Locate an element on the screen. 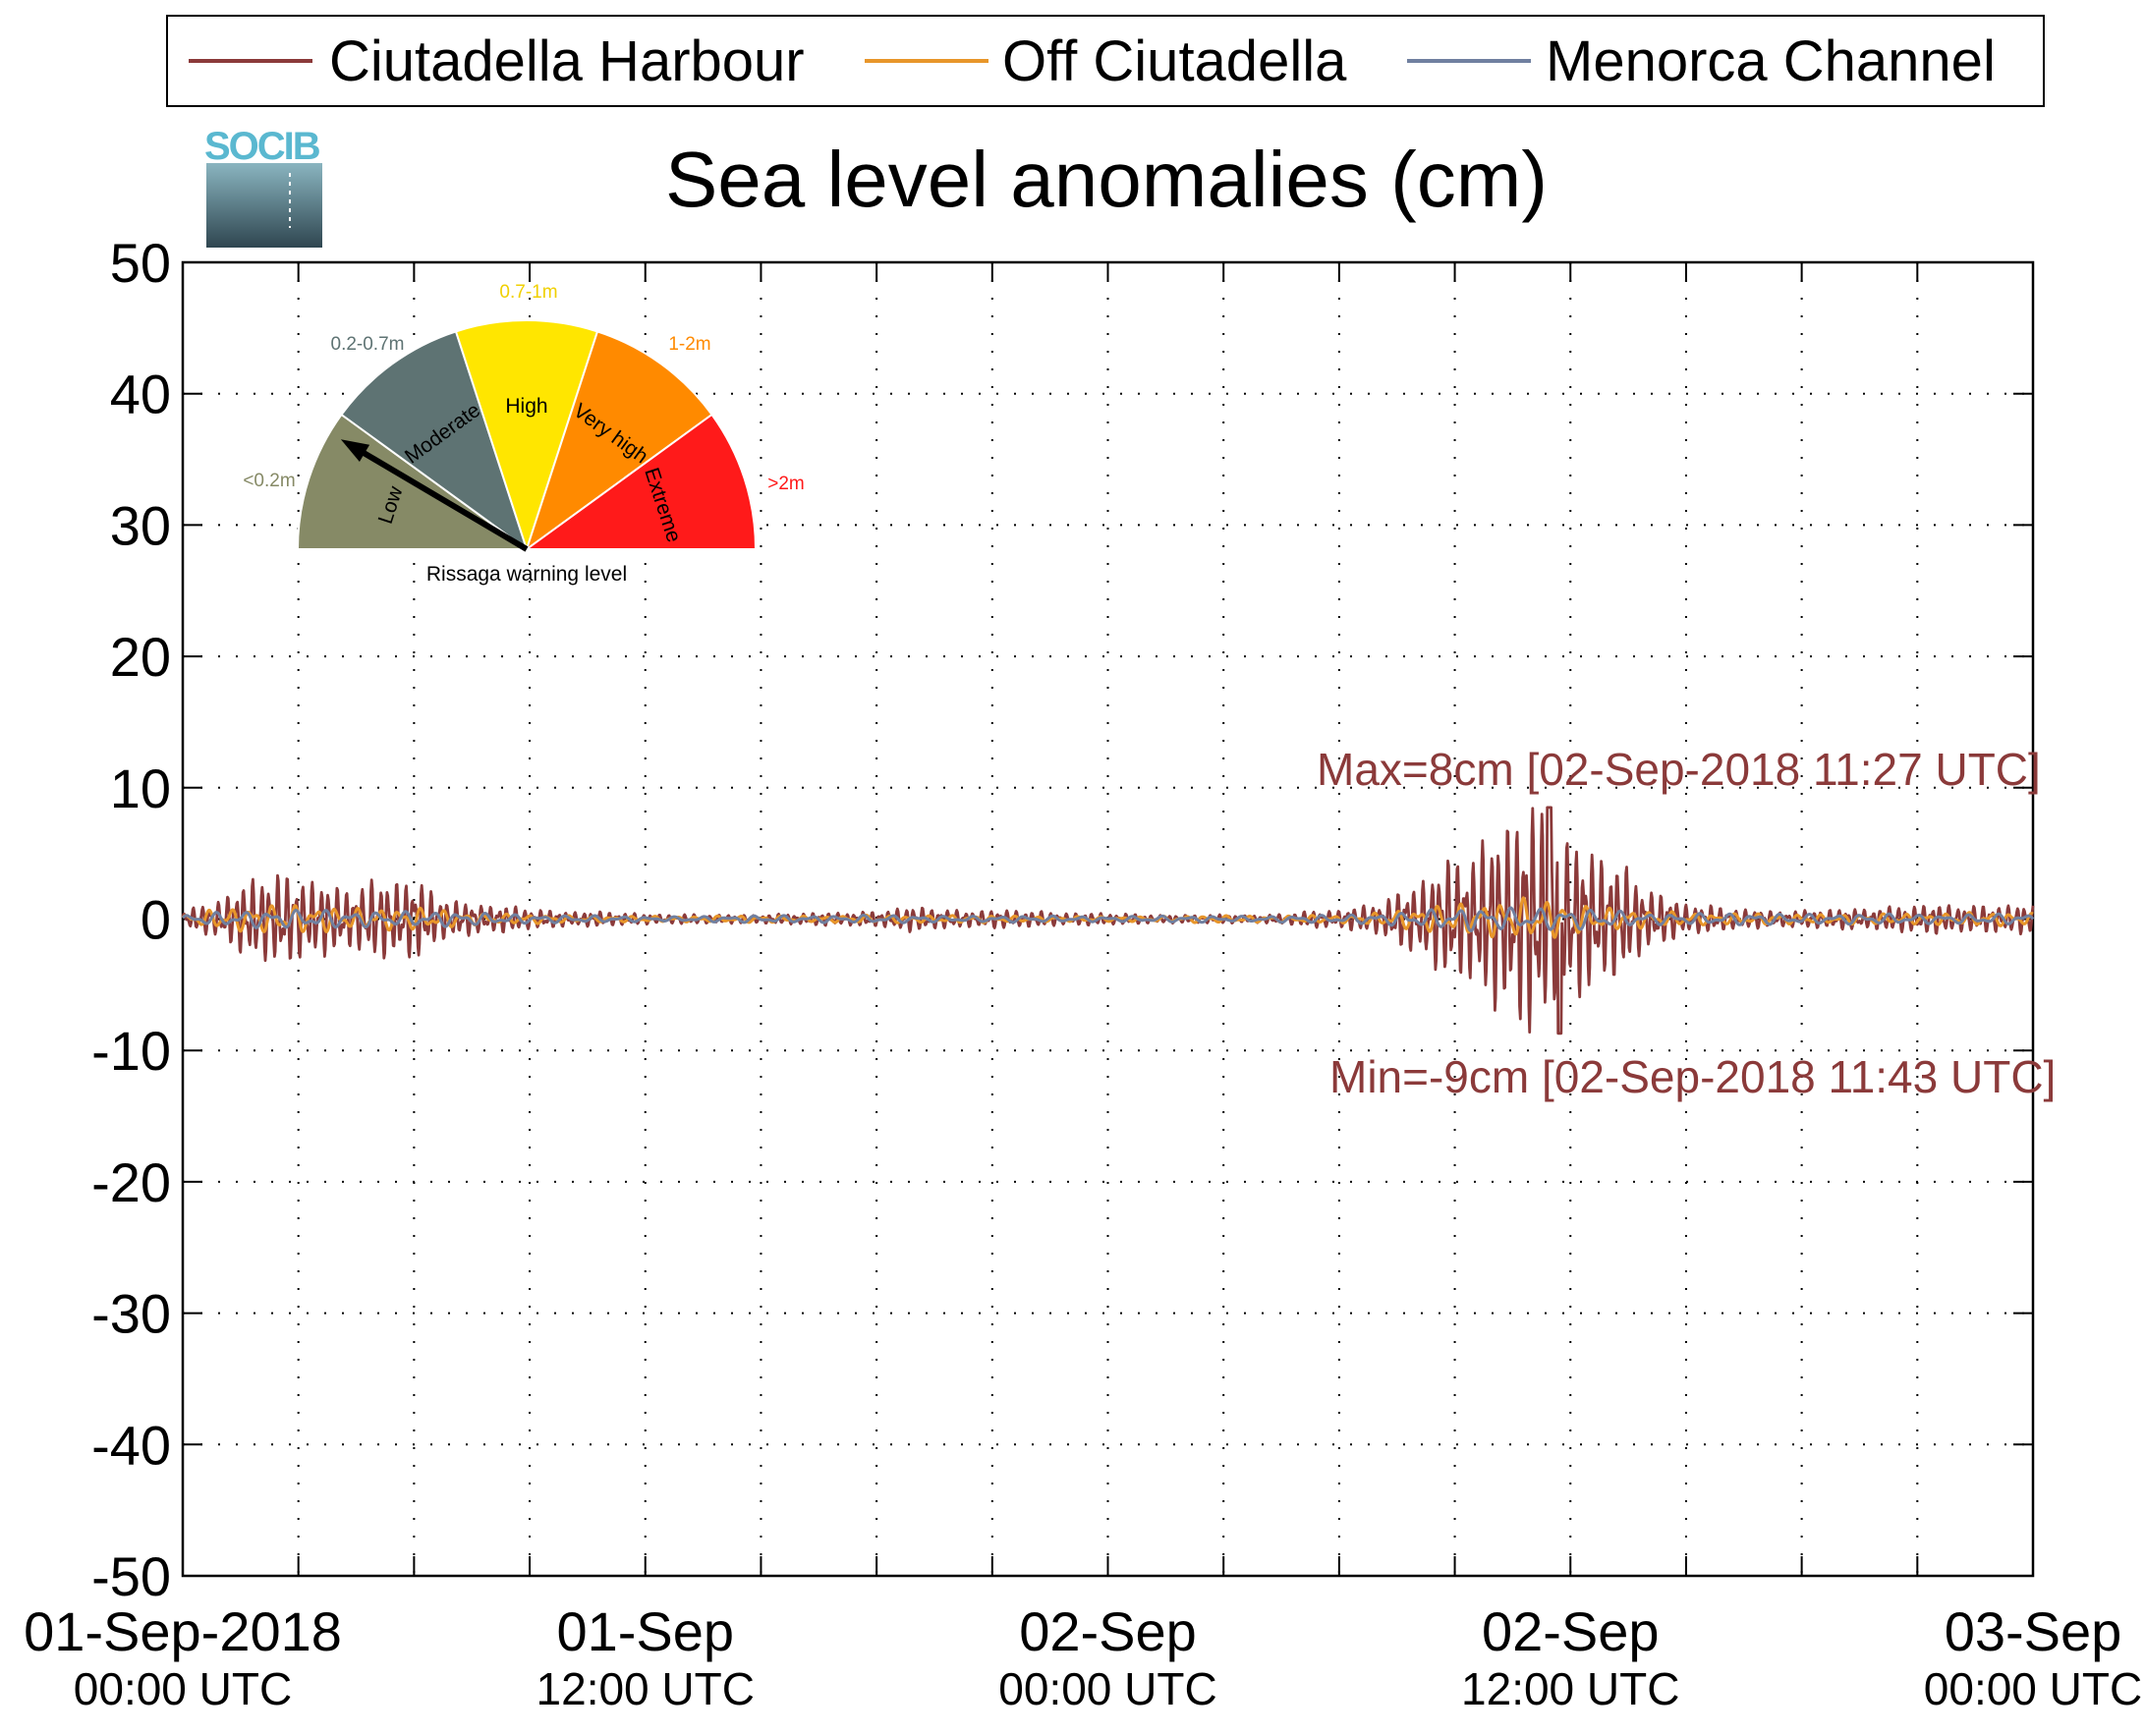 Image resolution: width=2145 pixels, height=1736 pixels. annotation-min: Min=-9cm [02-Sep-2018 11:43 UTC] is located at coordinates (1692, 1076).